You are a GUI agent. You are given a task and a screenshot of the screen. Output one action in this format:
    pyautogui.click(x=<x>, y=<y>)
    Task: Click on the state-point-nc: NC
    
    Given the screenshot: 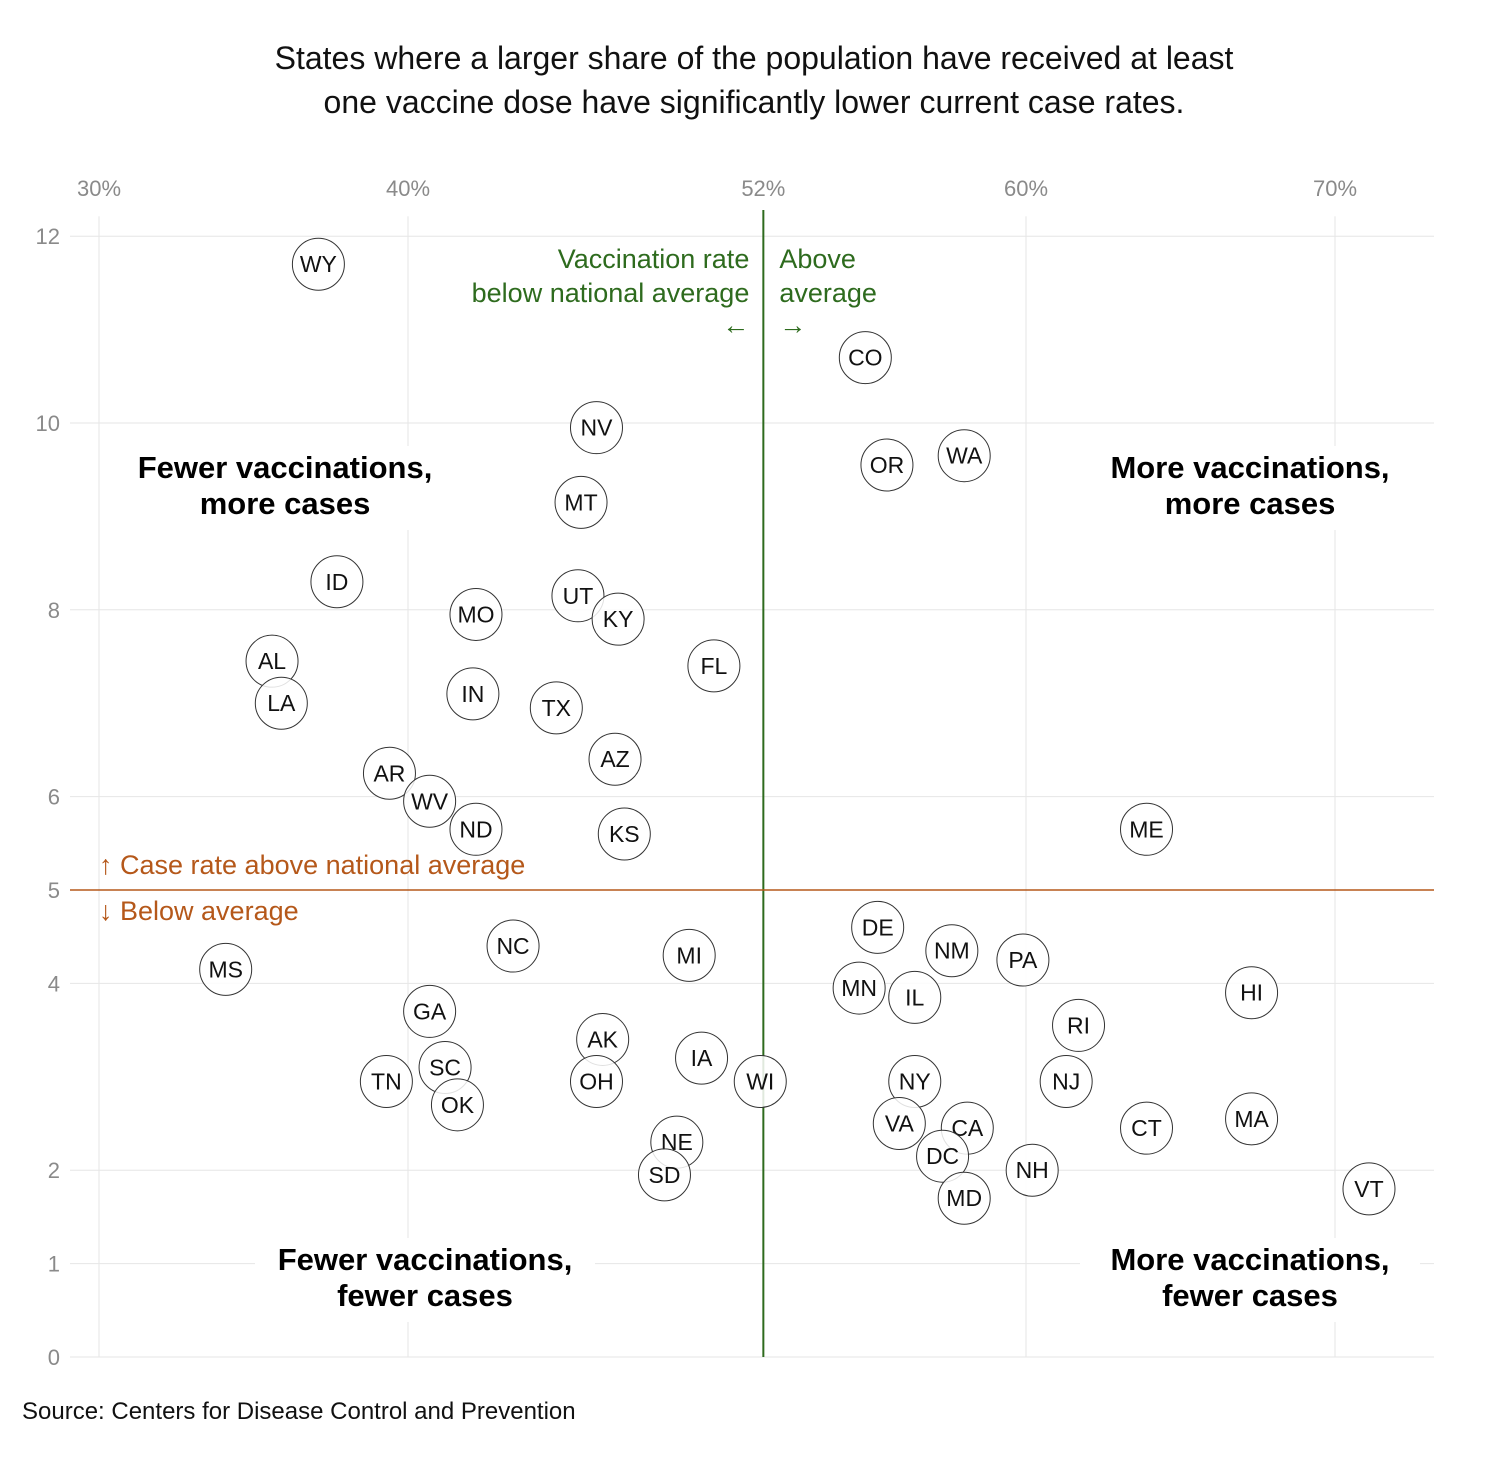 What is the action you would take?
    pyautogui.click(x=513, y=946)
    